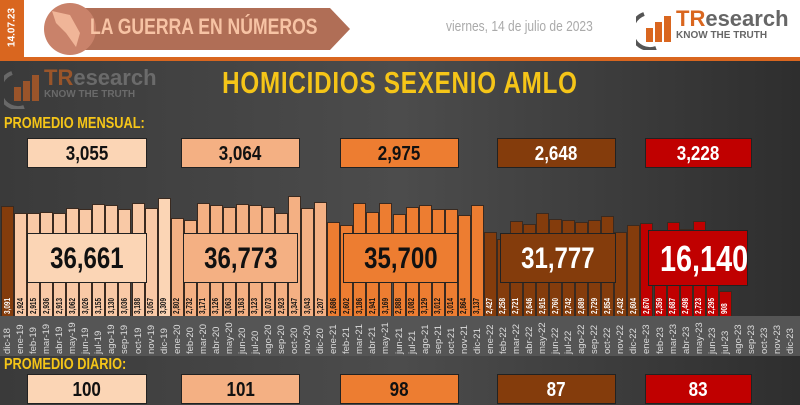 Image resolution: width=800 pixels, height=405 pixels. Describe the element at coordinates (399, 389) in the screenshot. I see `daily-avg-box: 98` at that location.